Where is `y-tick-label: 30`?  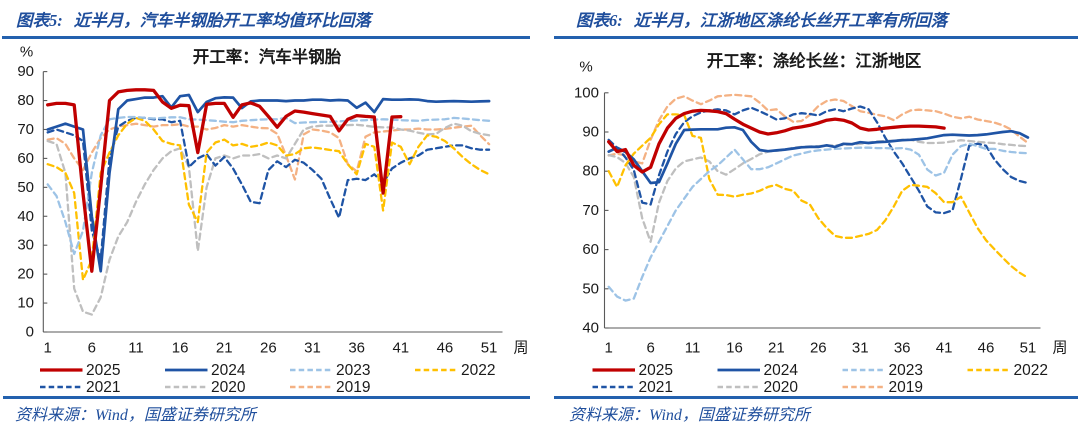
y-tick-label: 30 is located at coordinates (25, 245).